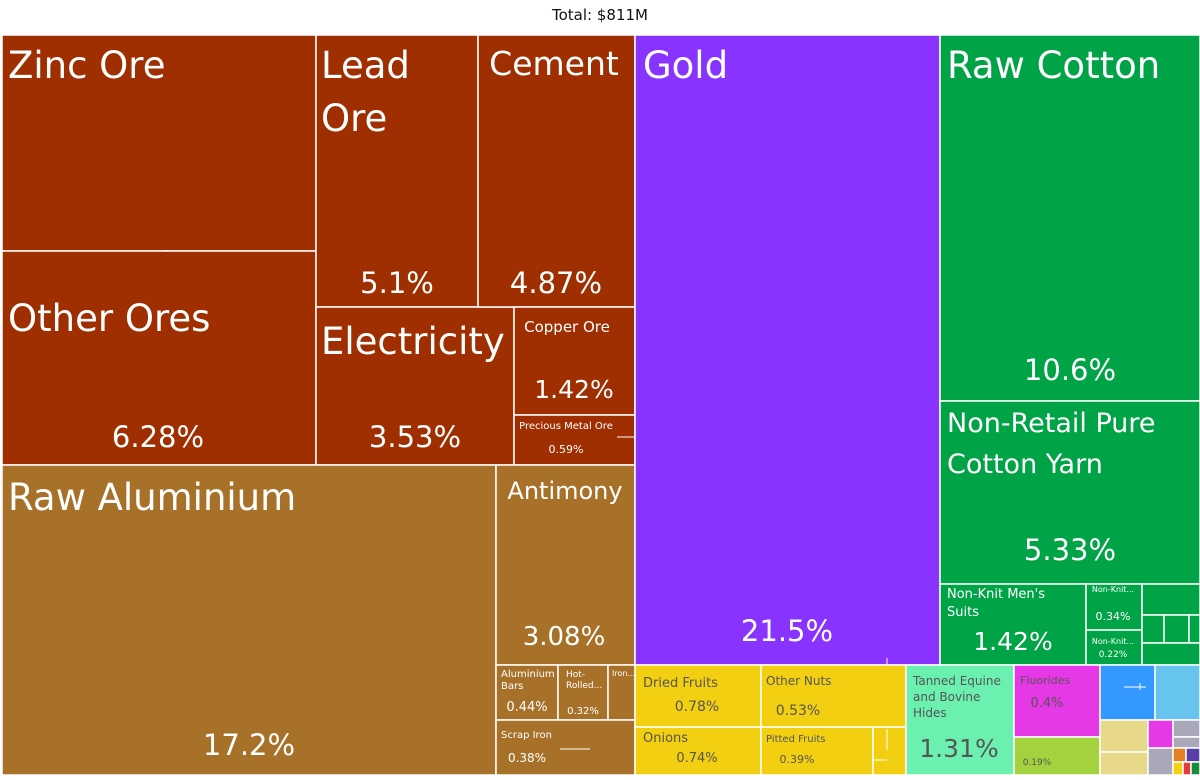 This screenshot has width=1200, height=780. I want to click on label-lead-ore: Lead, so click(365, 65).